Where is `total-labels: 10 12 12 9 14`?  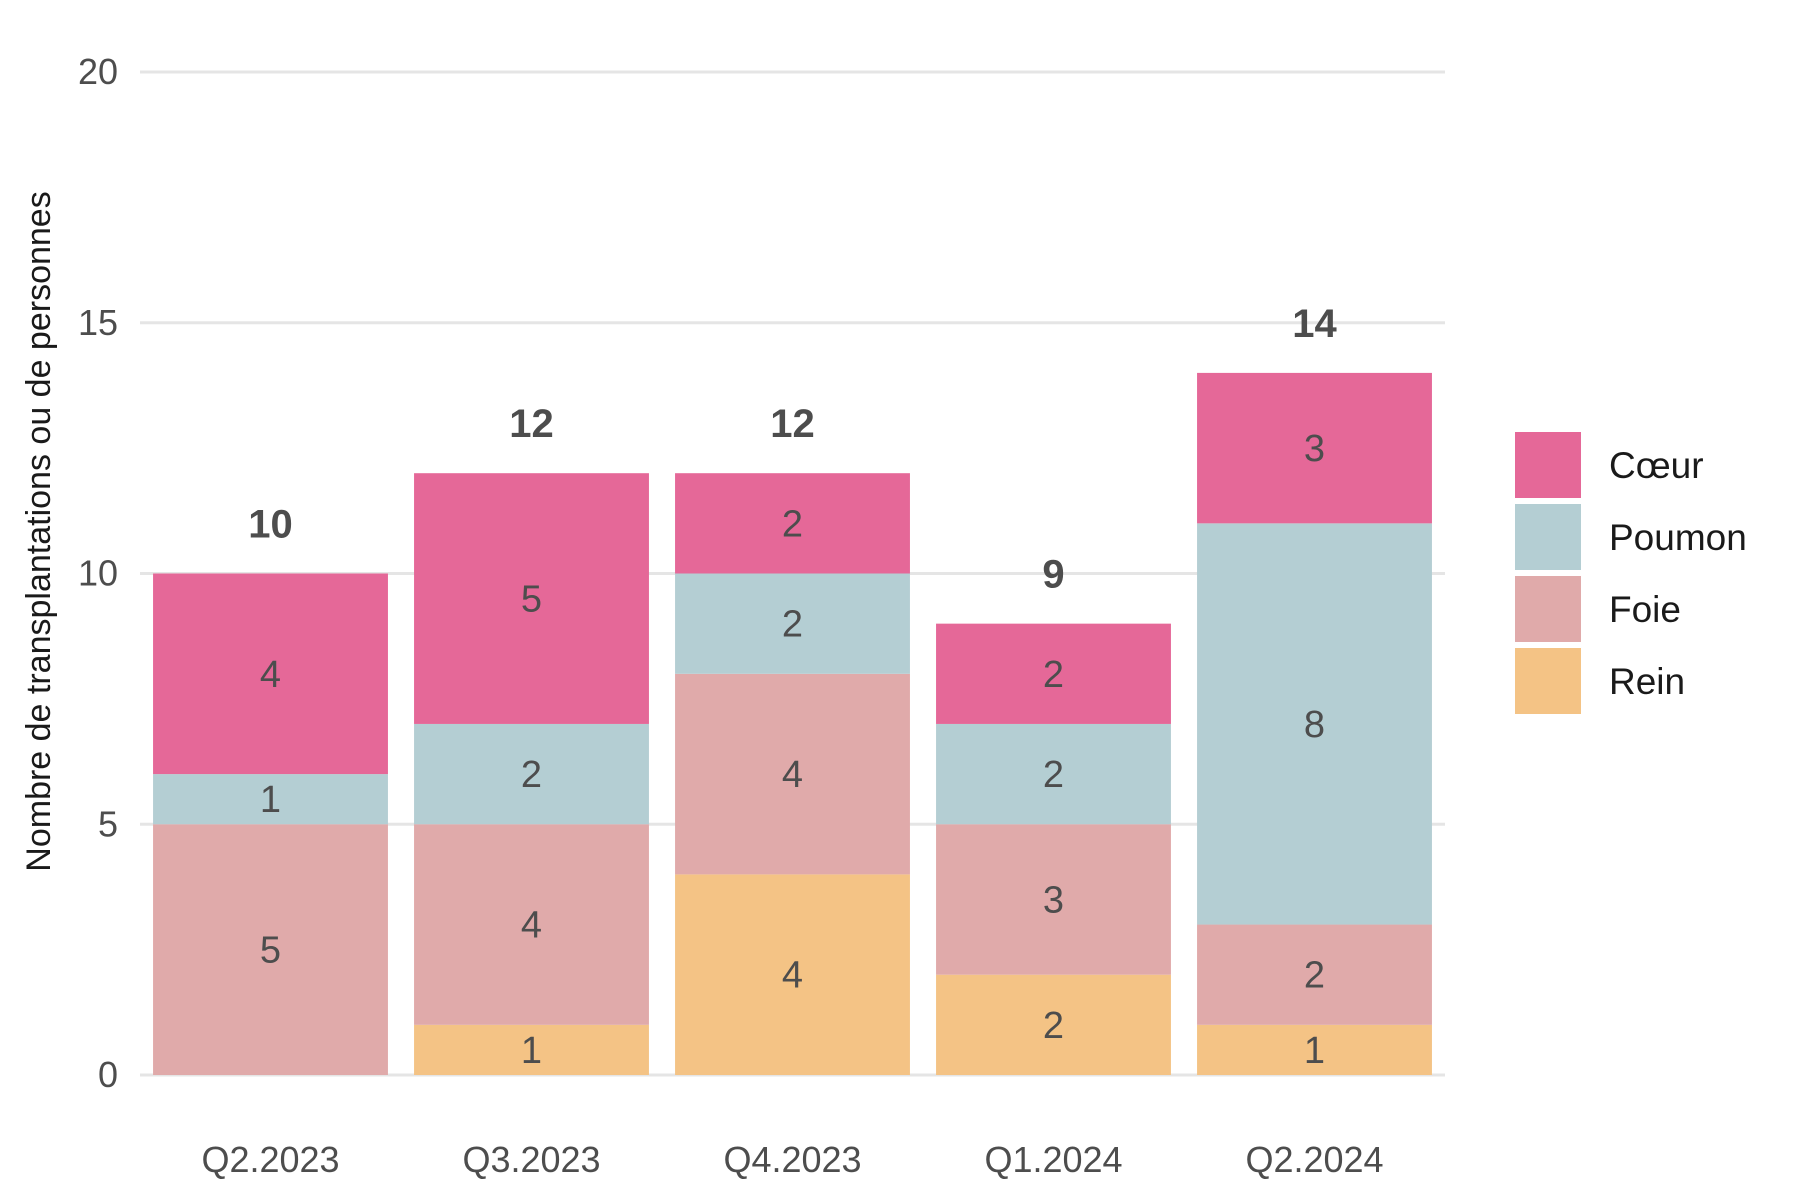 total-labels: 10 12 12 9 14 is located at coordinates (792, 449).